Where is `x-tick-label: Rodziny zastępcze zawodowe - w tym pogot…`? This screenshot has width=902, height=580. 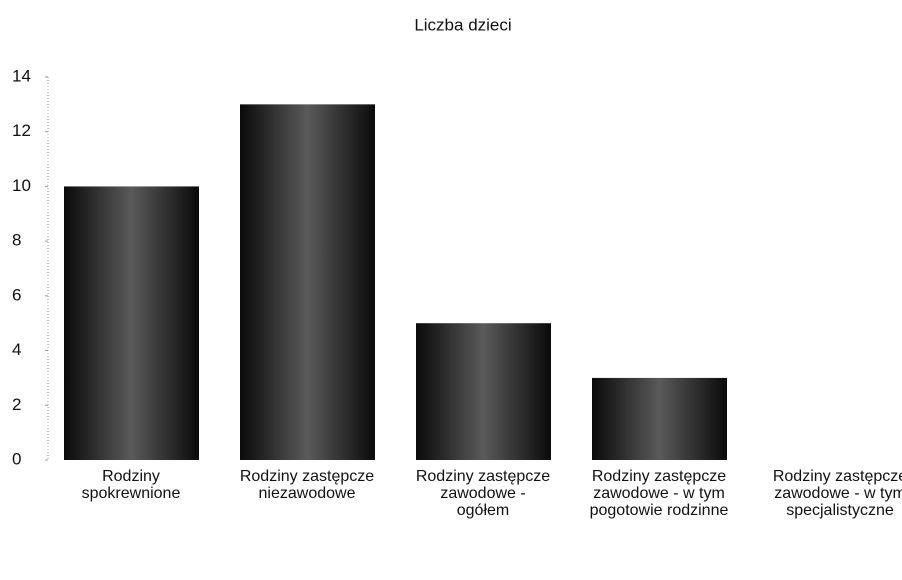
x-tick-label: Rodziny zastępcze zawodowe - w tym pogot… is located at coordinates (659, 493).